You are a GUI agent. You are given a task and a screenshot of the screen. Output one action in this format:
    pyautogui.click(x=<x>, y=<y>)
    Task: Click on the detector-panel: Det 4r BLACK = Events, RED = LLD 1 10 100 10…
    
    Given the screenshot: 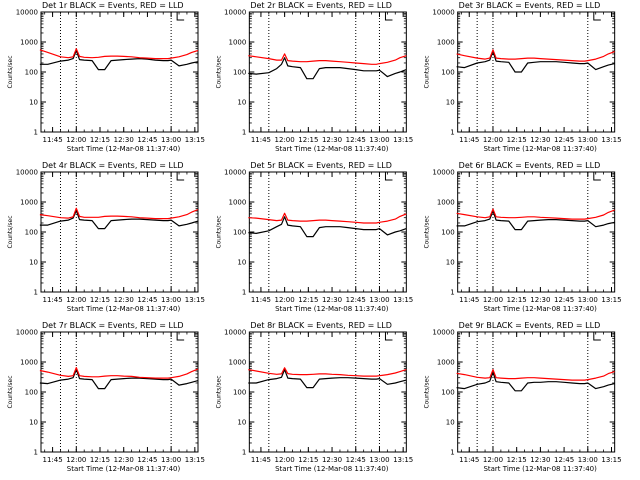 What is the action you would take?
    pyautogui.click(x=106, y=237)
    